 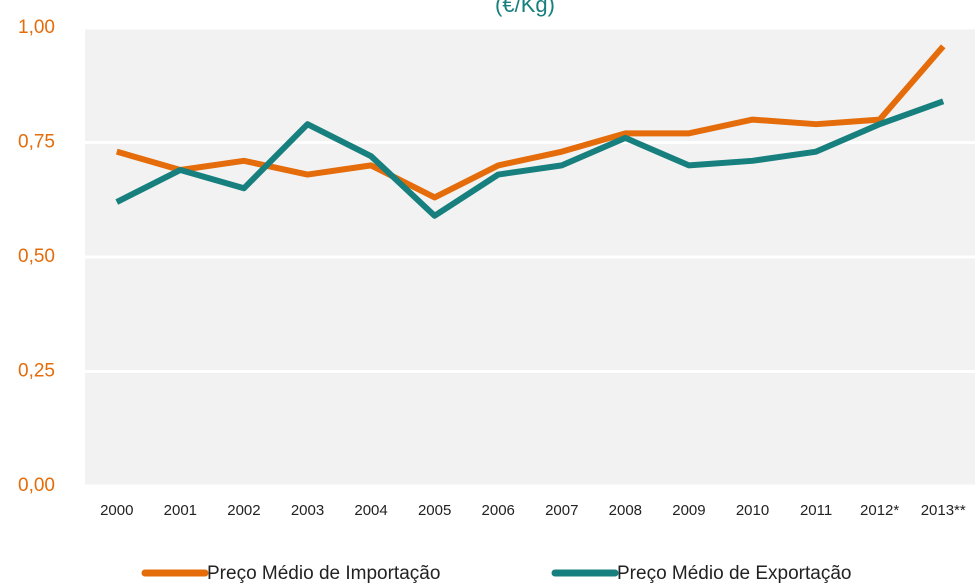 I want to click on y-tick-label: 0,50, so click(x=36, y=256).